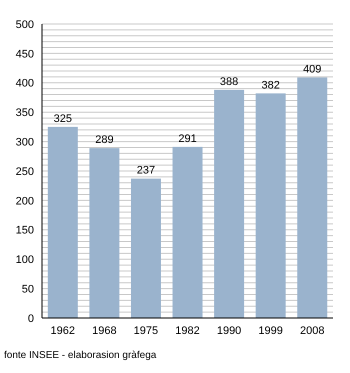  Describe the element at coordinates (25, 142) in the screenshot. I see `y-tick-label: 300` at that location.